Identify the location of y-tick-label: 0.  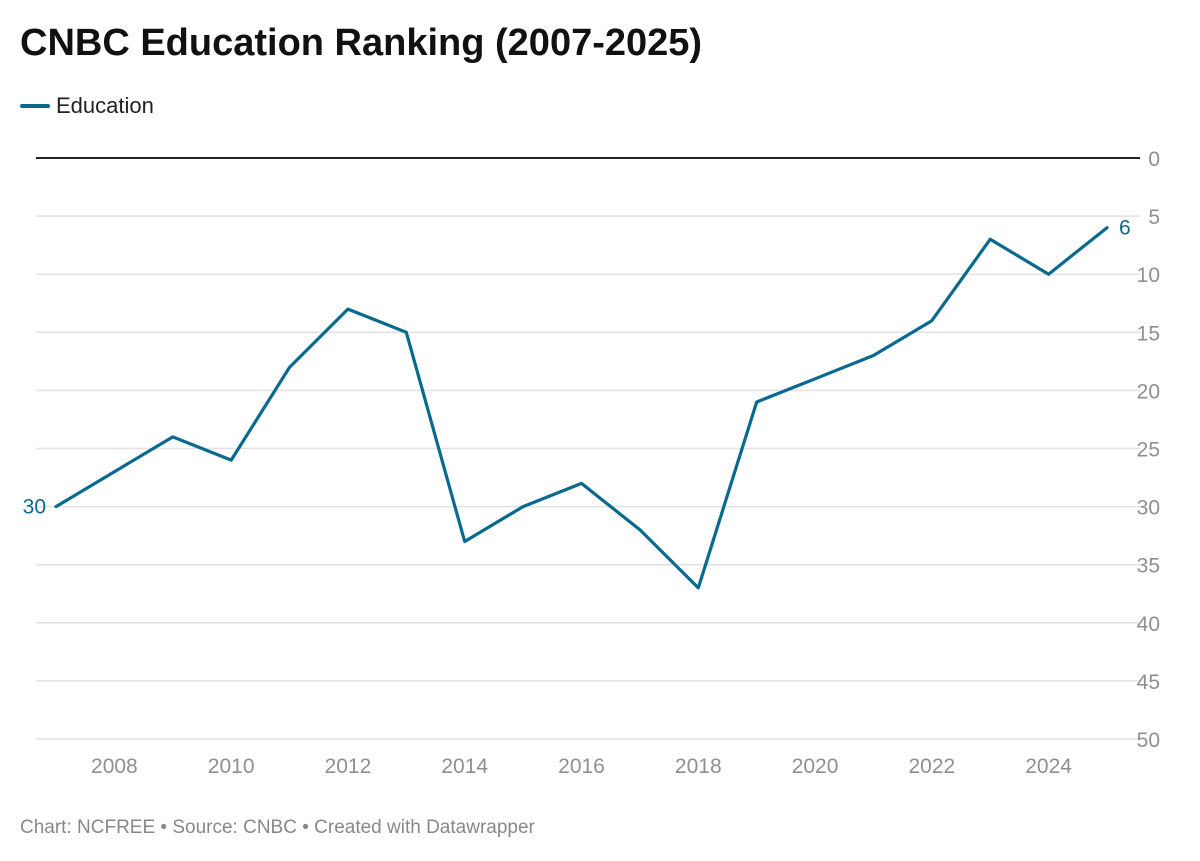
(1154, 159).